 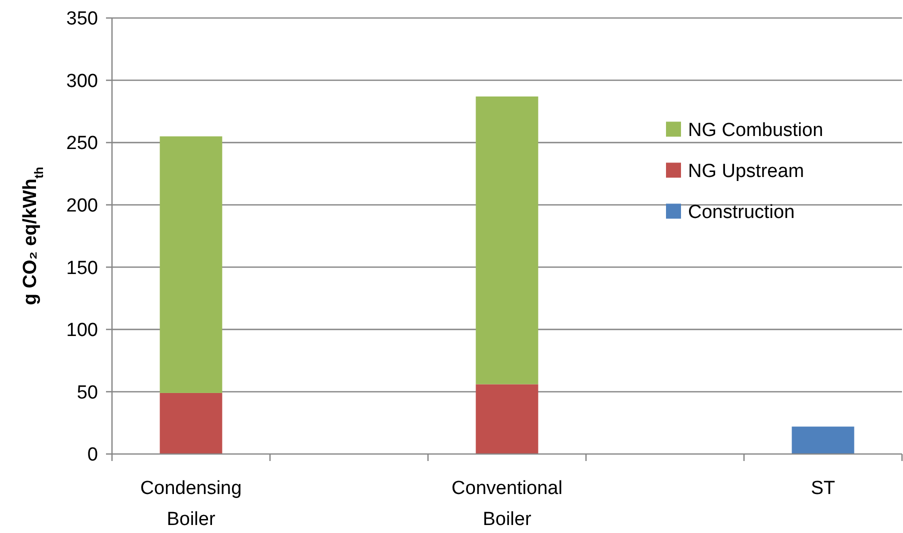 What do you see at coordinates (87, 393) in the screenshot?
I see `y-tick-label: 50` at bounding box center [87, 393].